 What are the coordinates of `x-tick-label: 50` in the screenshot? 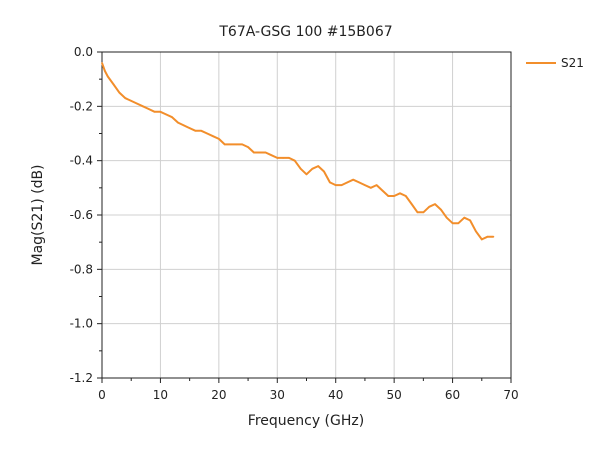 It's located at (394, 395).